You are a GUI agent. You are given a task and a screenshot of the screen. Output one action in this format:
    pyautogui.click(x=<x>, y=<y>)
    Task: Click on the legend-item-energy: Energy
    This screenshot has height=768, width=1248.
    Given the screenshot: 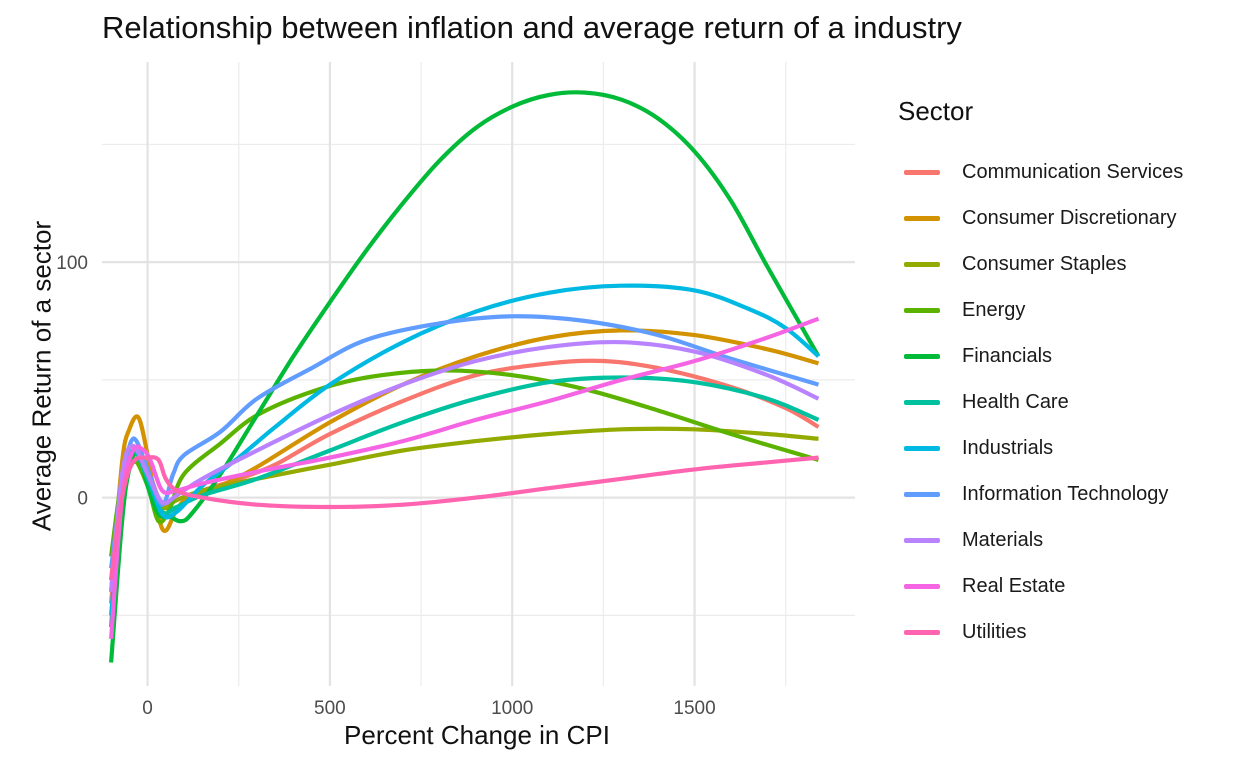 What is the action you would take?
    pyautogui.click(x=1040, y=310)
    